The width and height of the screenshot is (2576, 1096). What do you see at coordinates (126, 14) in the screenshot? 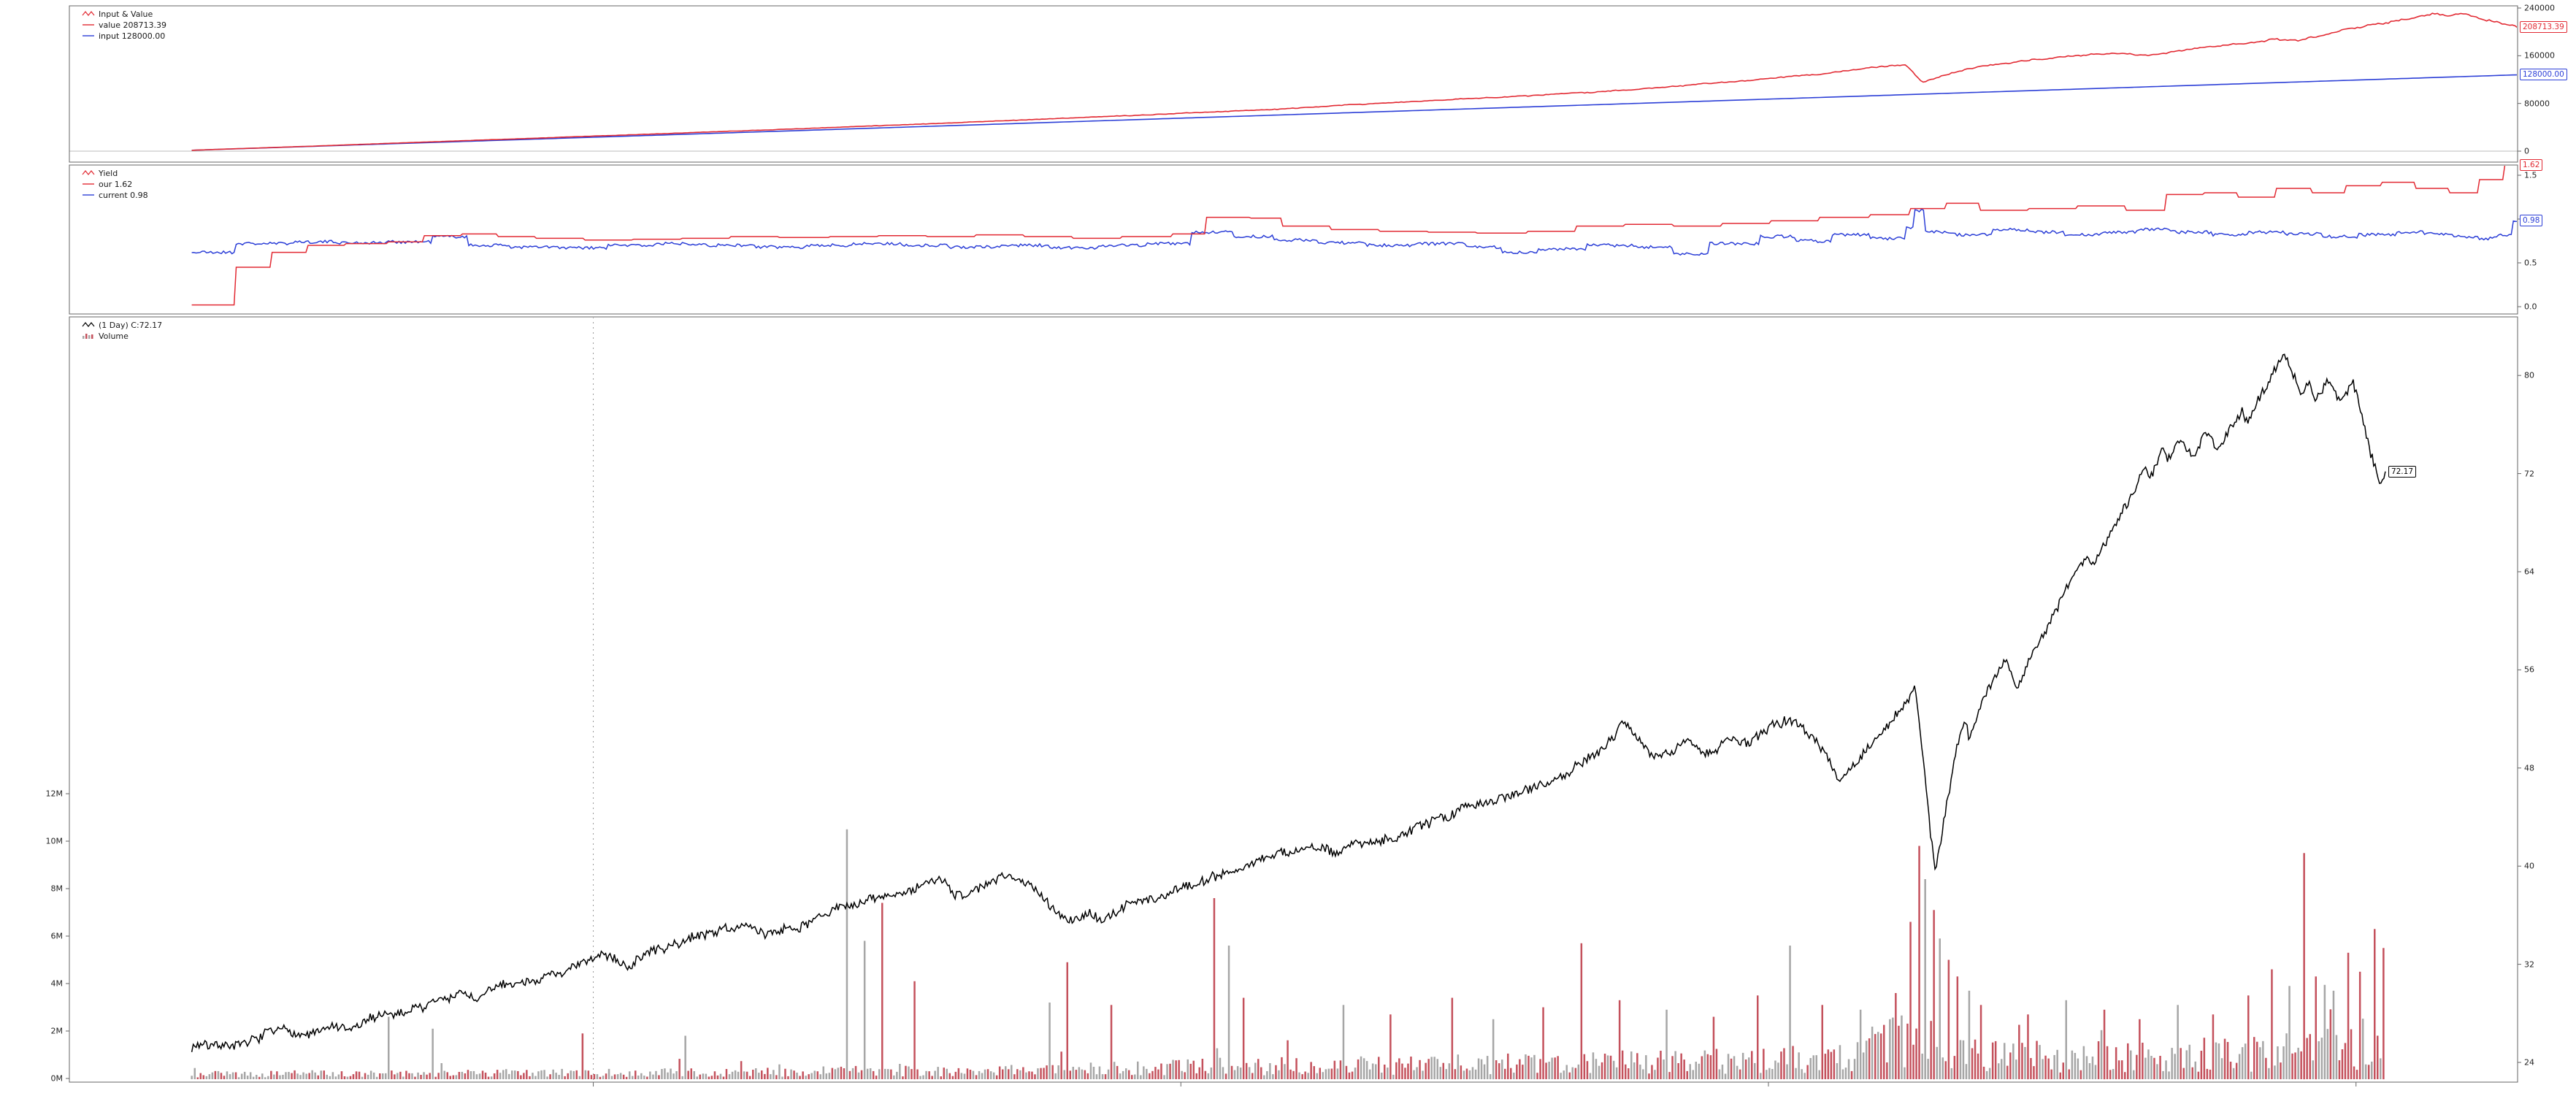
I see `legend-title: Input & Value` at bounding box center [126, 14].